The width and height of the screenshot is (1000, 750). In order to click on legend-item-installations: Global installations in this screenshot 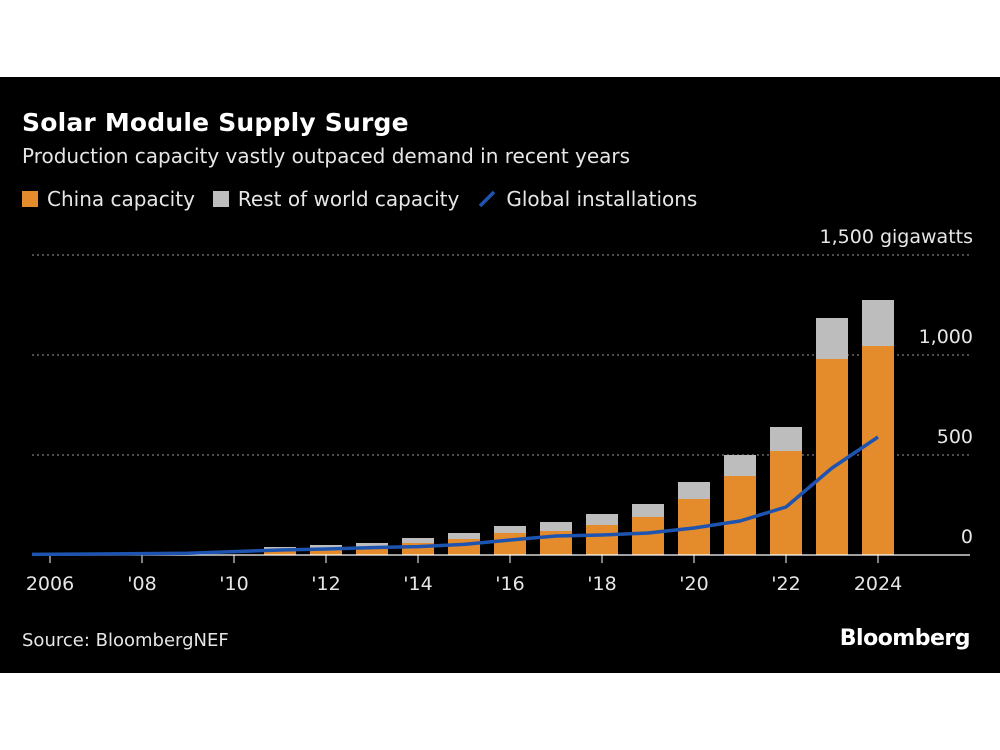, I will do `click(587, 199)`.